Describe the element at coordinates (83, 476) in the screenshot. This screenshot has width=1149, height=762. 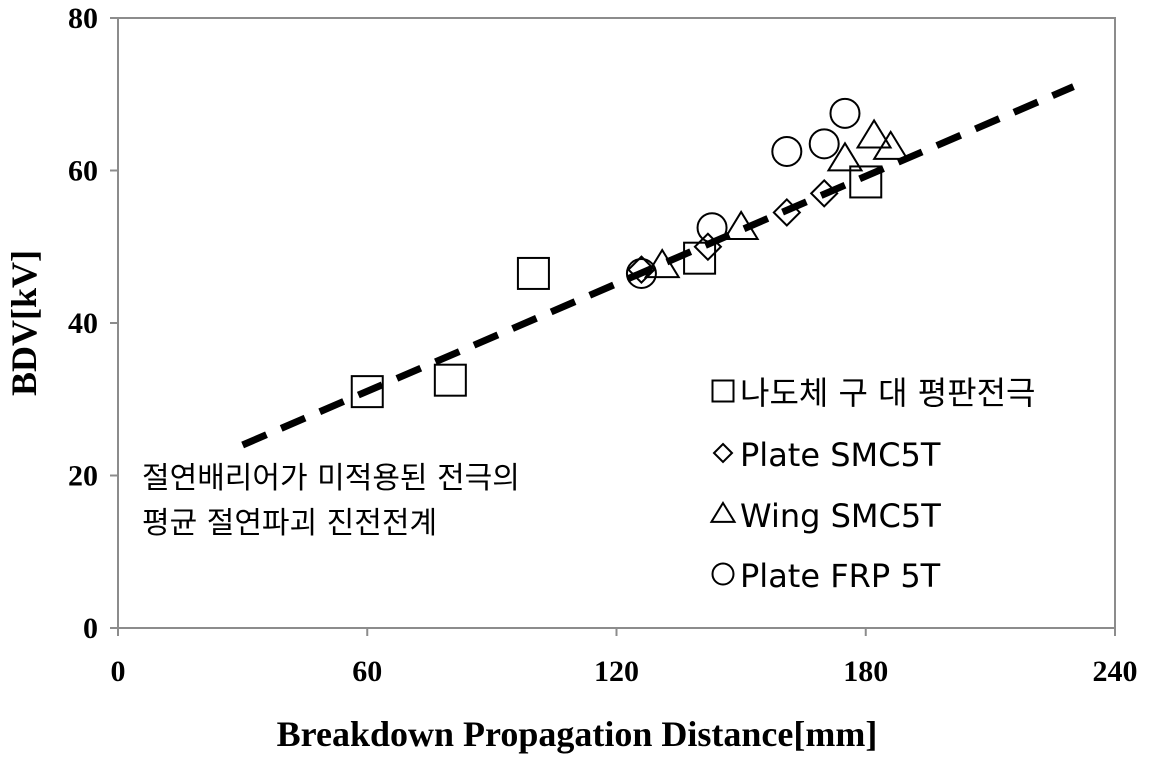
I see `y-tick-label: 20` at that location.